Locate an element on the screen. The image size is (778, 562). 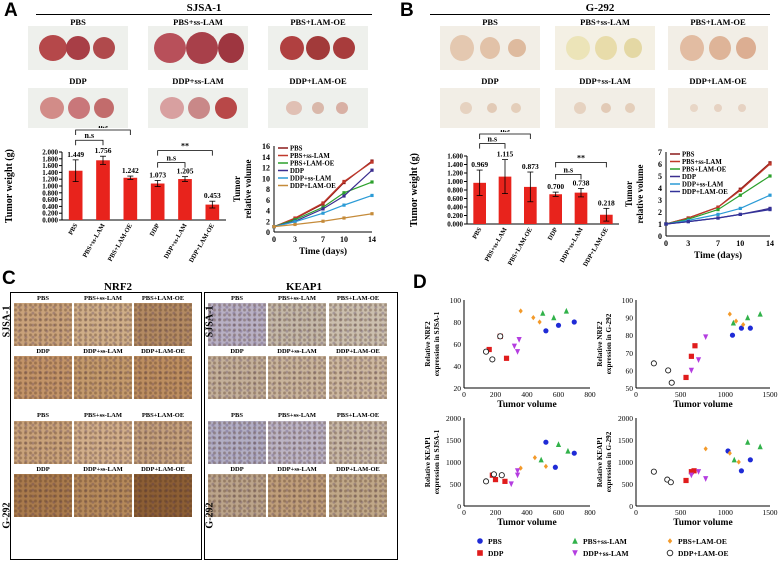
y-tick-label: 7 is located at coordinates (660, 152).